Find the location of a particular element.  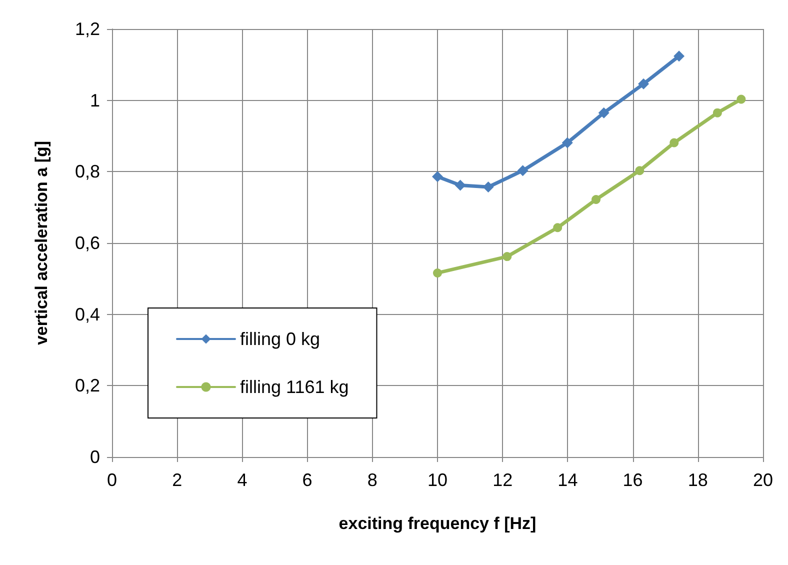

x-tick-label: 2 is located at coordinates (177, 480).